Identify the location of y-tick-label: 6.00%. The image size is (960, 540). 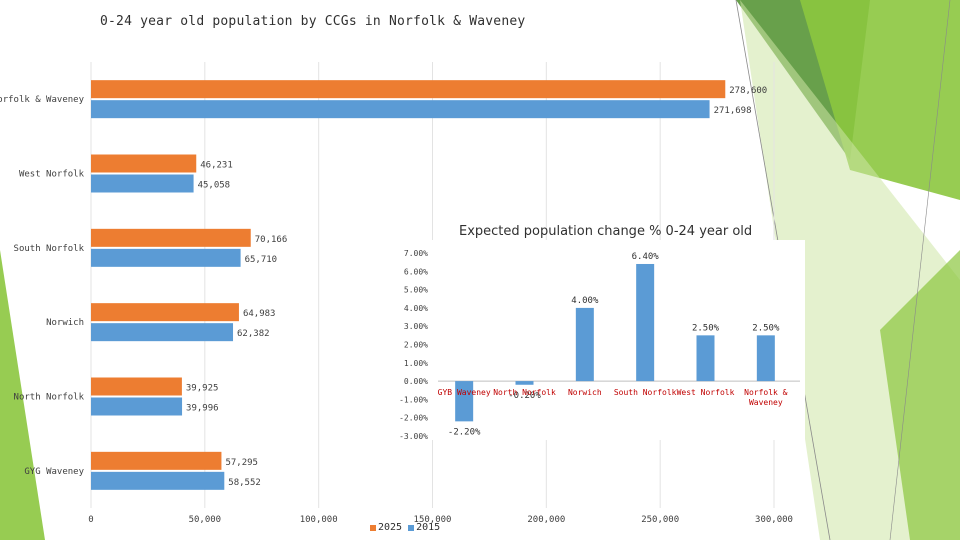
(416, 271).